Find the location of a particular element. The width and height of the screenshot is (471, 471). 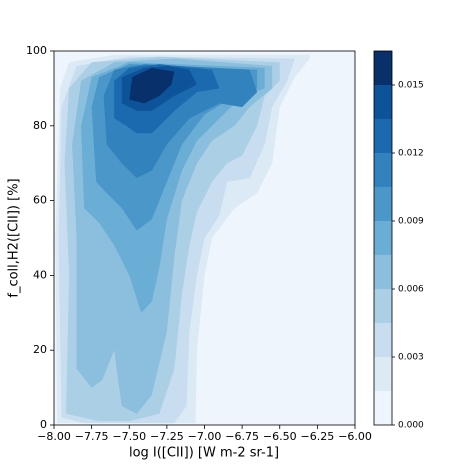

x-tick-label: −6.50 is located at coordinates (280, 436).